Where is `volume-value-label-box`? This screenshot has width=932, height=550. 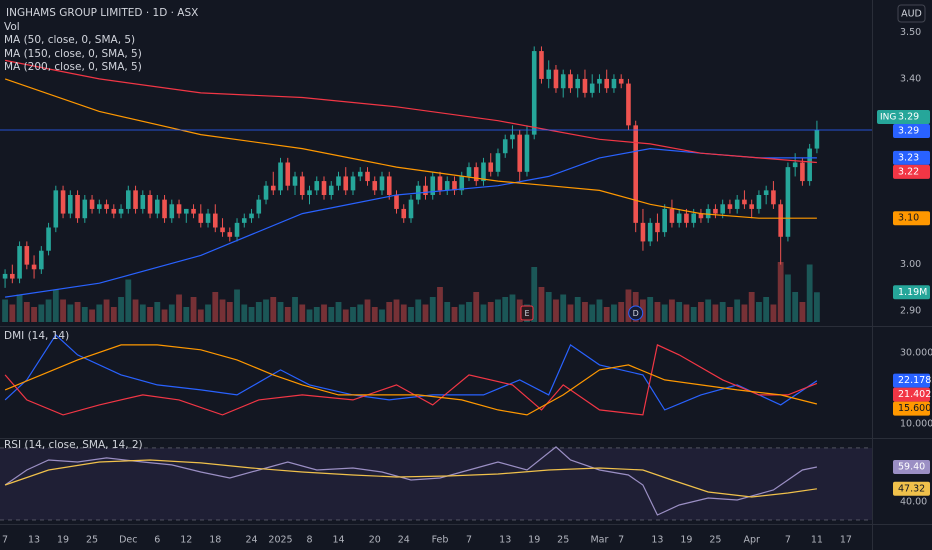 volume-value-label-box is located at coordinates (911, 292).